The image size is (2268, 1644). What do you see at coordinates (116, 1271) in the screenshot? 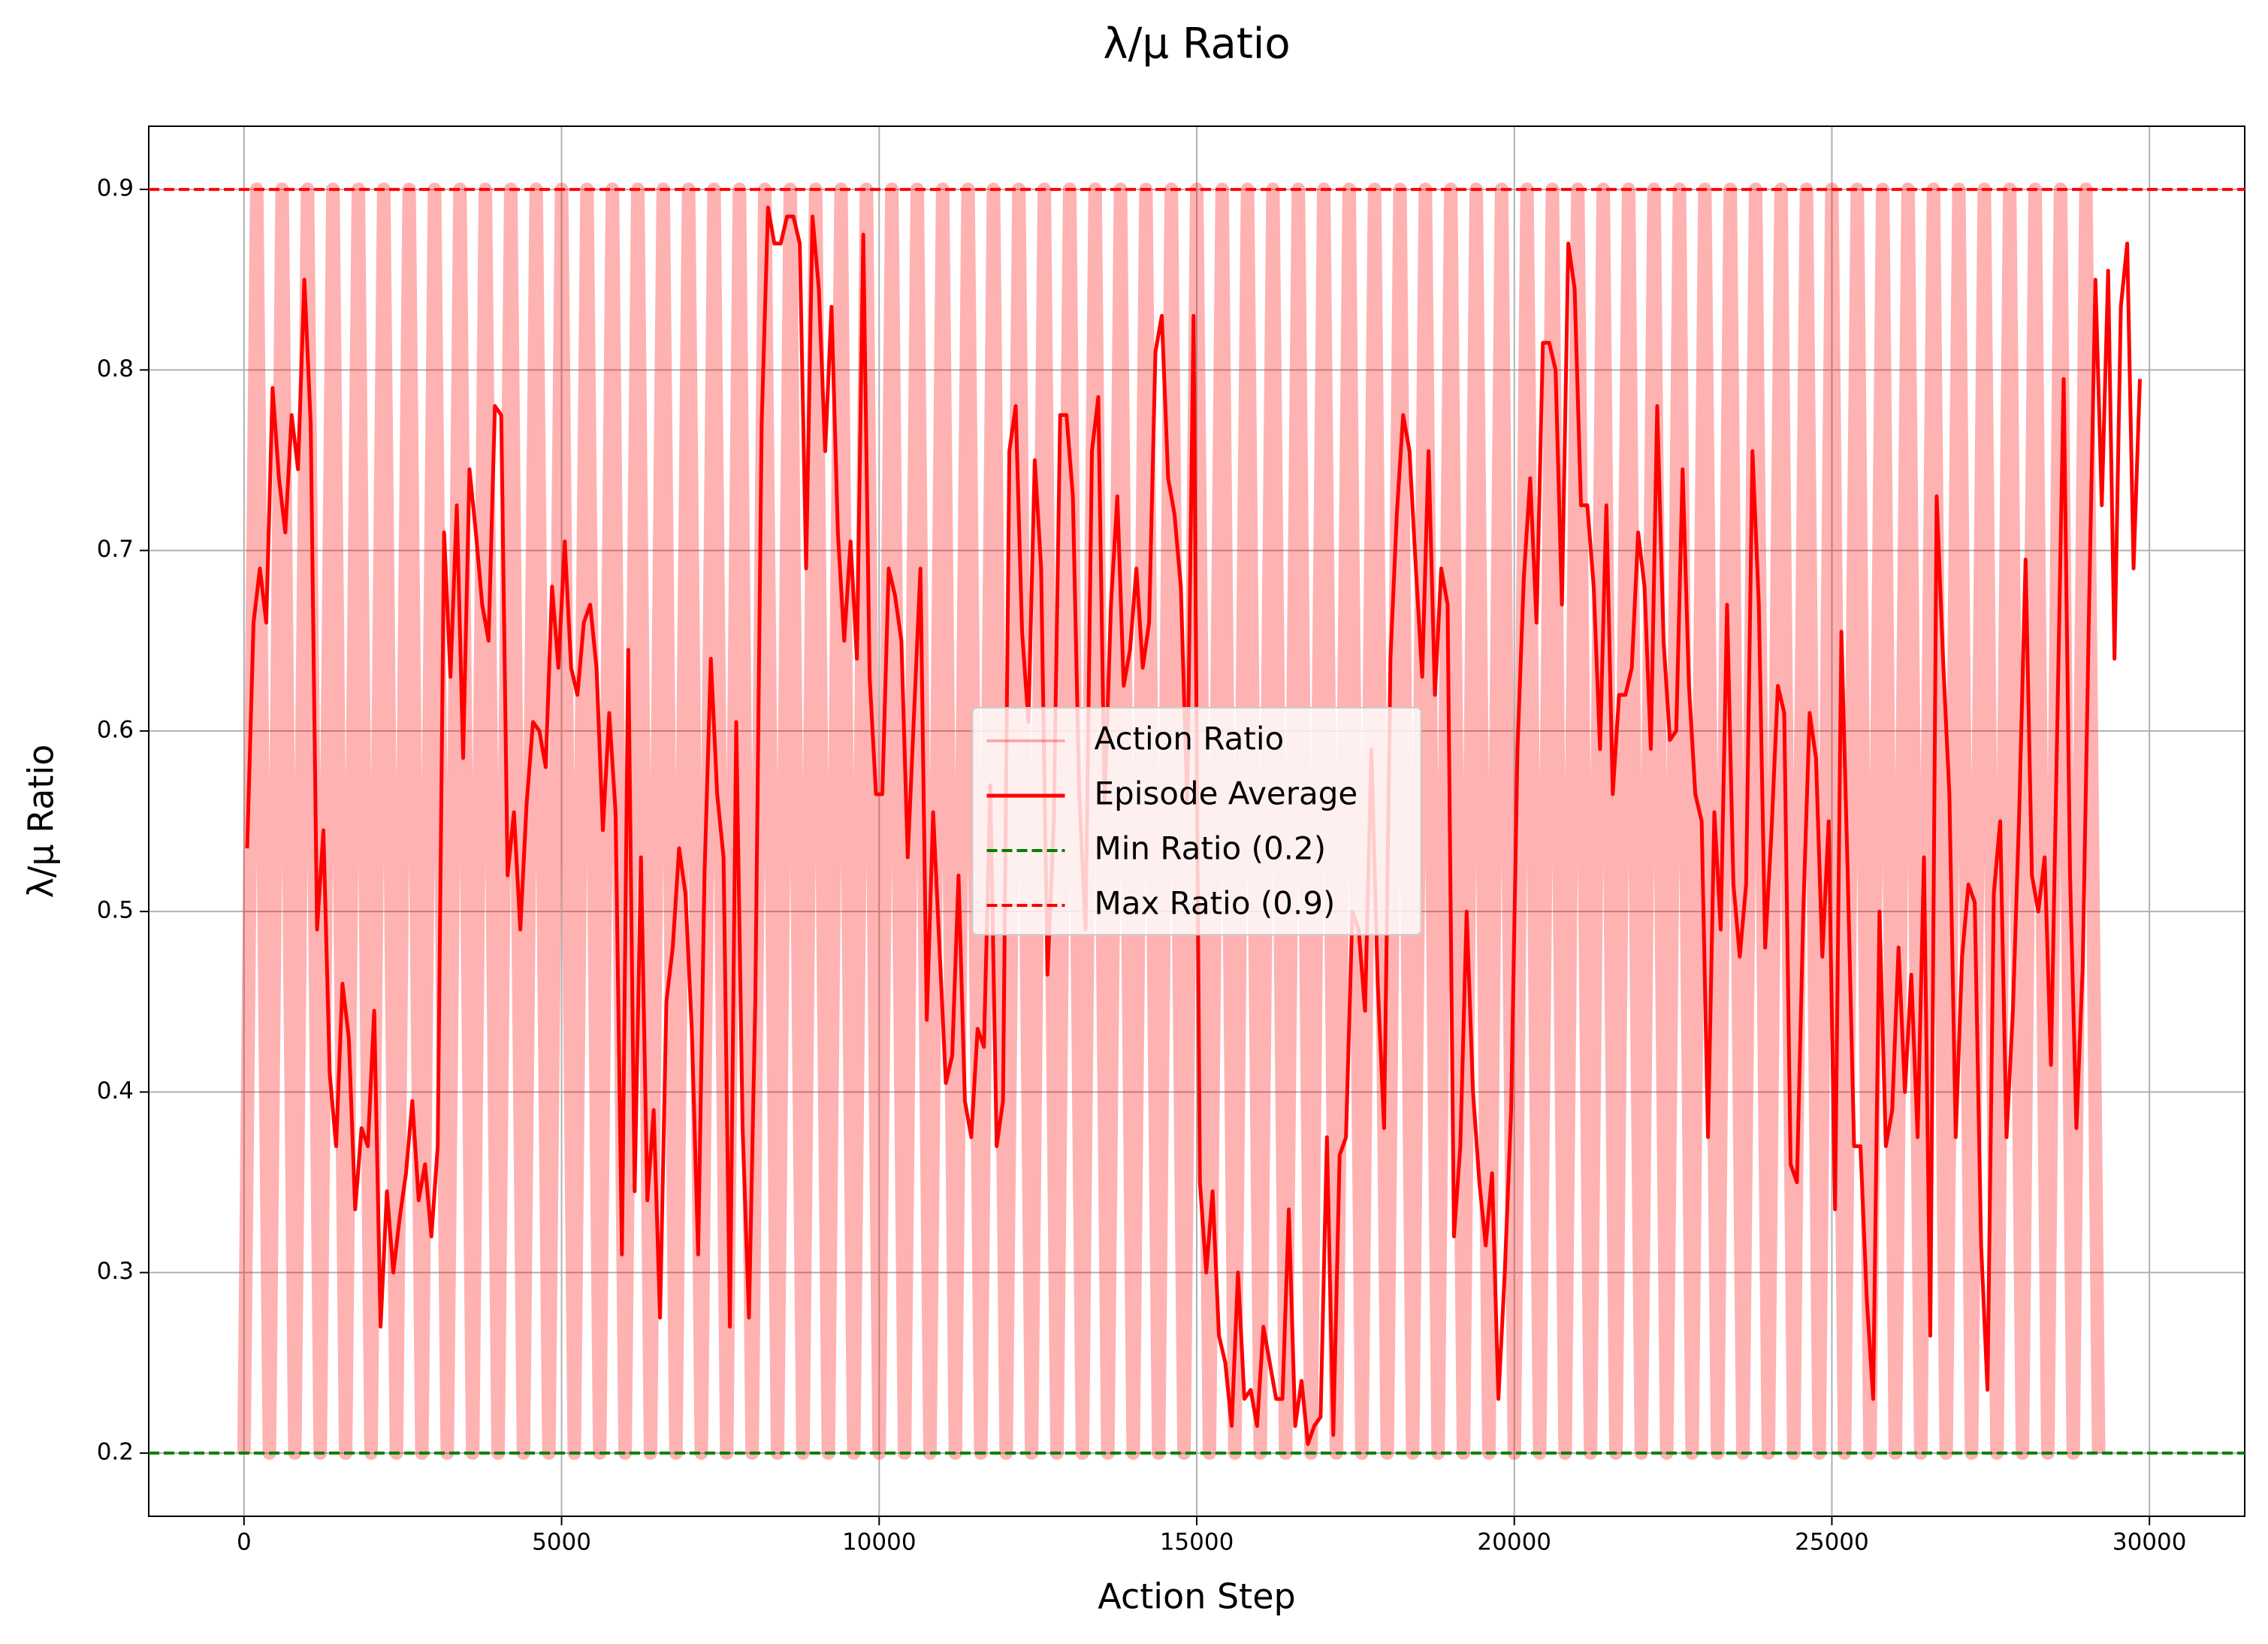
I see `y-tick-label: 0.3` at bounding box center [116, 1271].